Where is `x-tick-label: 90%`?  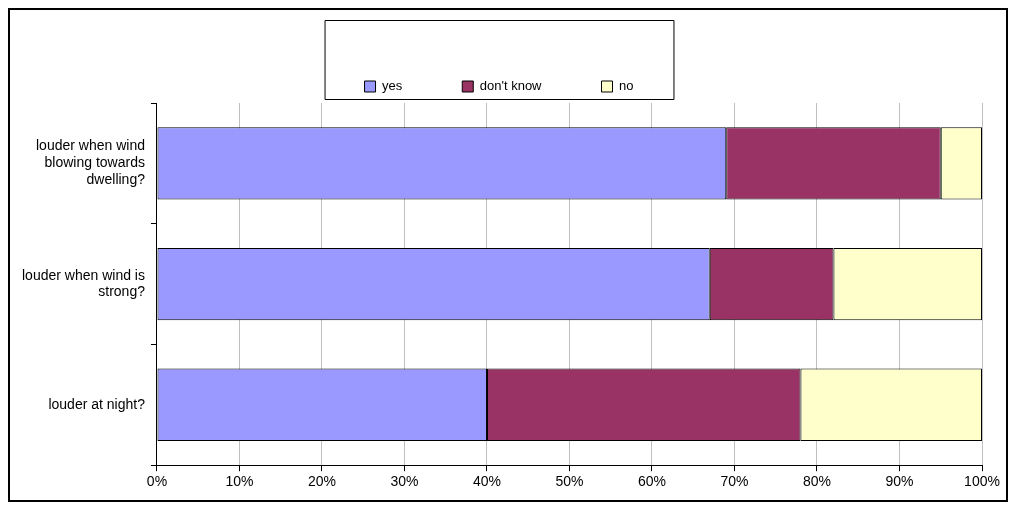
x-tick-label: 90% is located at coordinates (899, 481).